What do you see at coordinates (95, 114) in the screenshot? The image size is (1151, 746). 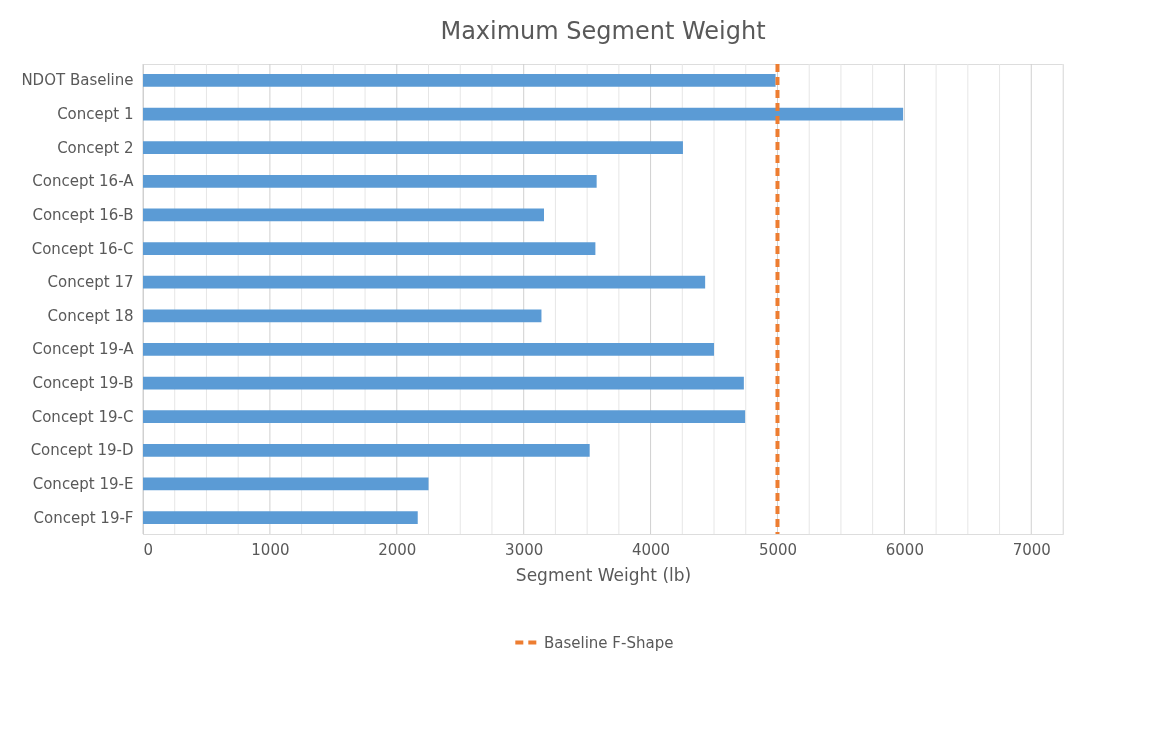 I see `y-tick-label: Concept 1` at bounding box center [95, 114].